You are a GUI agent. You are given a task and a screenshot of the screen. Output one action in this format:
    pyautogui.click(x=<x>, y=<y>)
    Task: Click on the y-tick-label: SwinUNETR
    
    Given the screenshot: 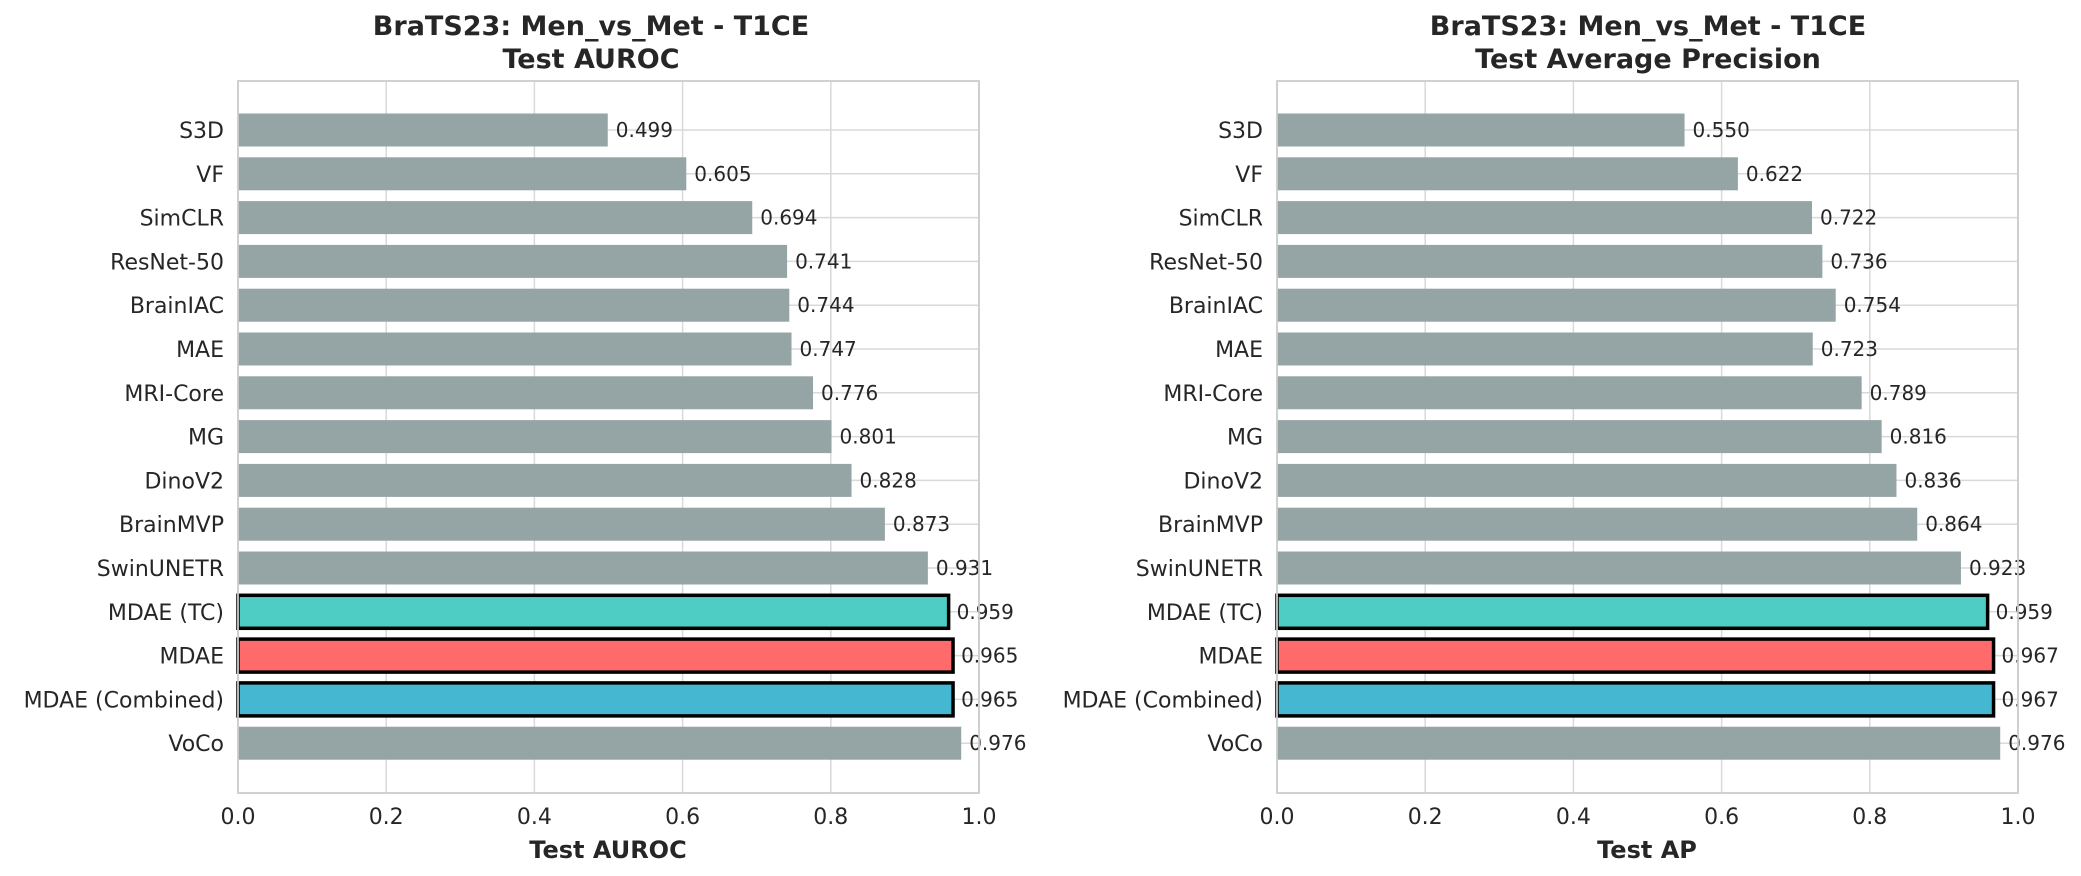 What is the action you would take?
    pyautogui.click(x=1199, y=569)
    